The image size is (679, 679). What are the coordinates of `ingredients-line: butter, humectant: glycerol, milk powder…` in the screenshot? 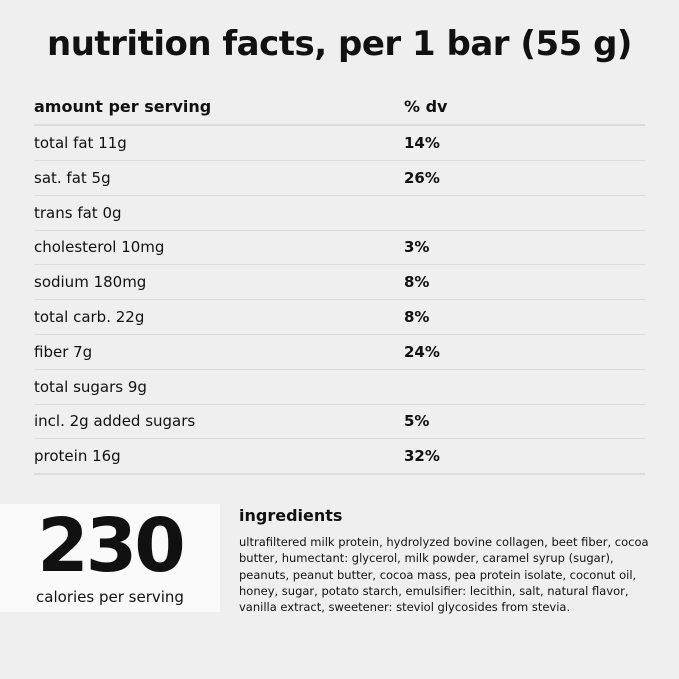 It's located at (426, 558).